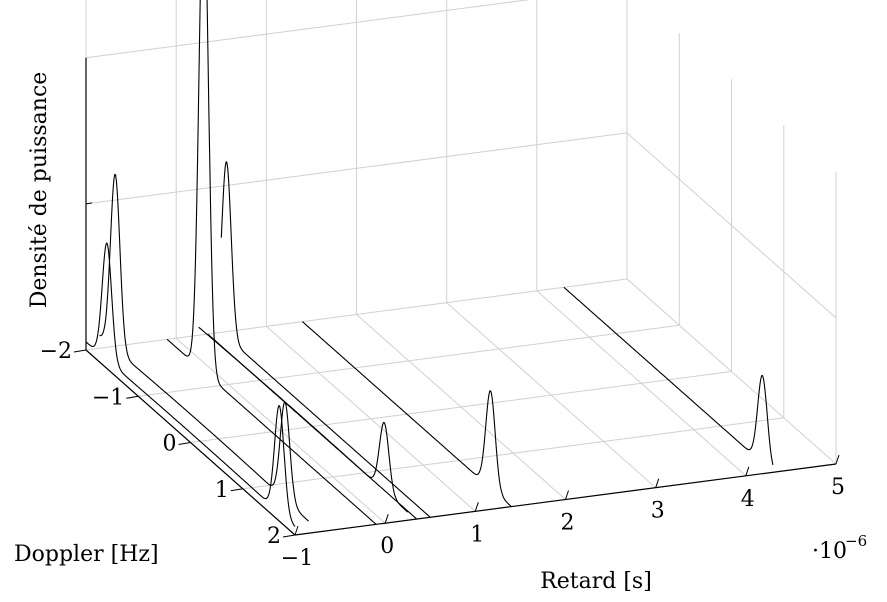 This screenshot has width=887, height=602. Describe the element at coordinates (39, 190) in the screenshot. I see `z-axis-label: Densité de puissance` at that location.